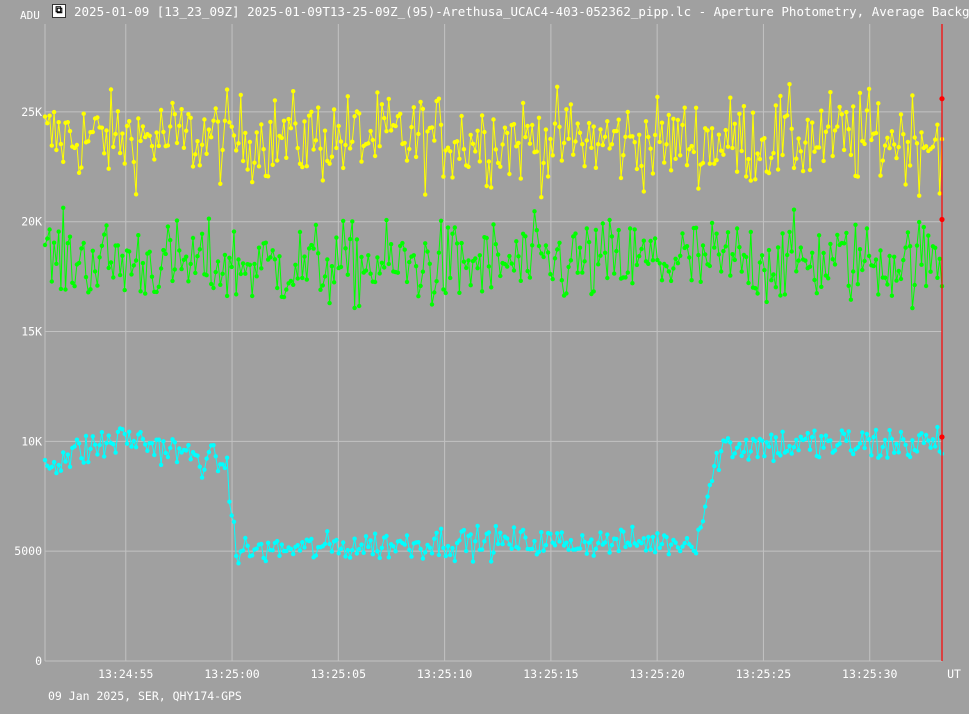 This screenshot has height=714, width=969. What do you see at coordinates (942, 342) in the screenshot?
I see `time-cursor` at bounding box center [942, 342].